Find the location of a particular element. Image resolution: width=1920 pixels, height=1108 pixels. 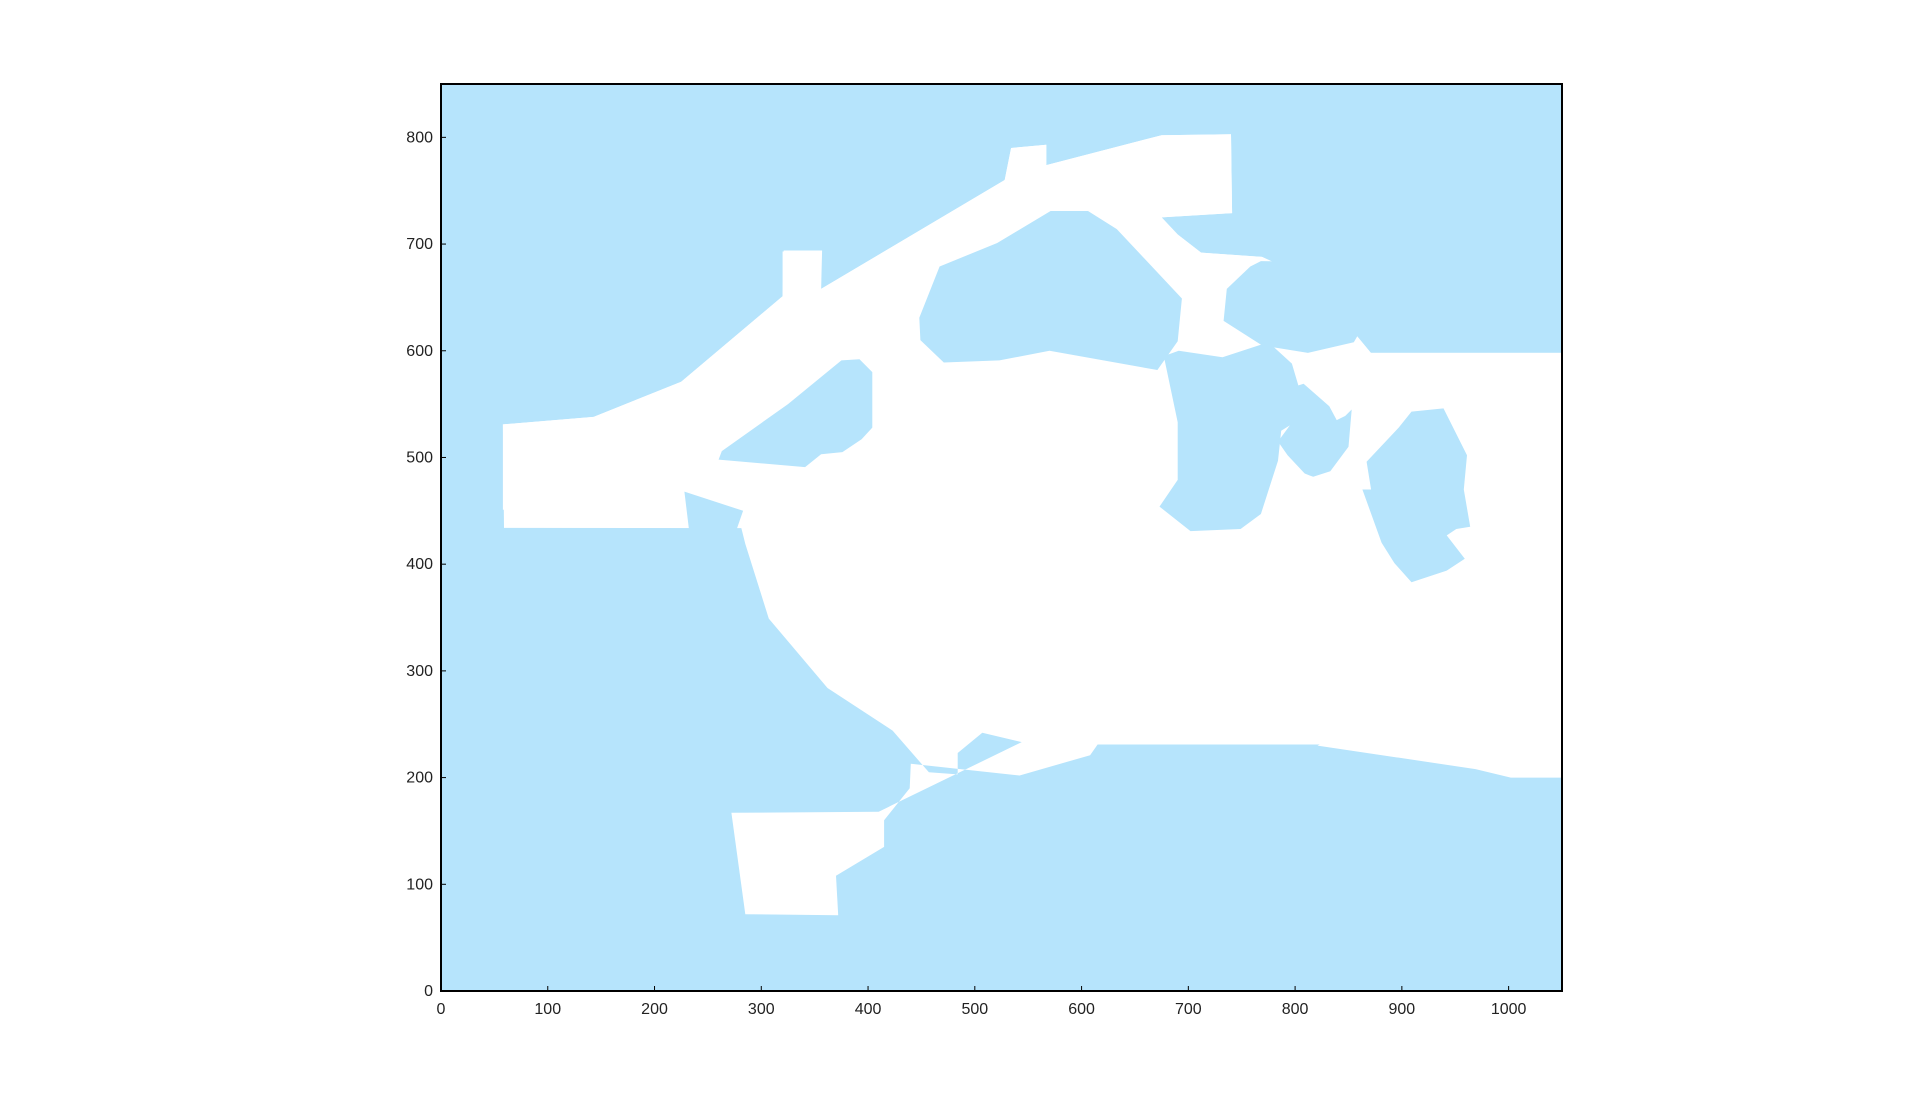

x-tick-label: 300 is located at coordinates (761, 1009).